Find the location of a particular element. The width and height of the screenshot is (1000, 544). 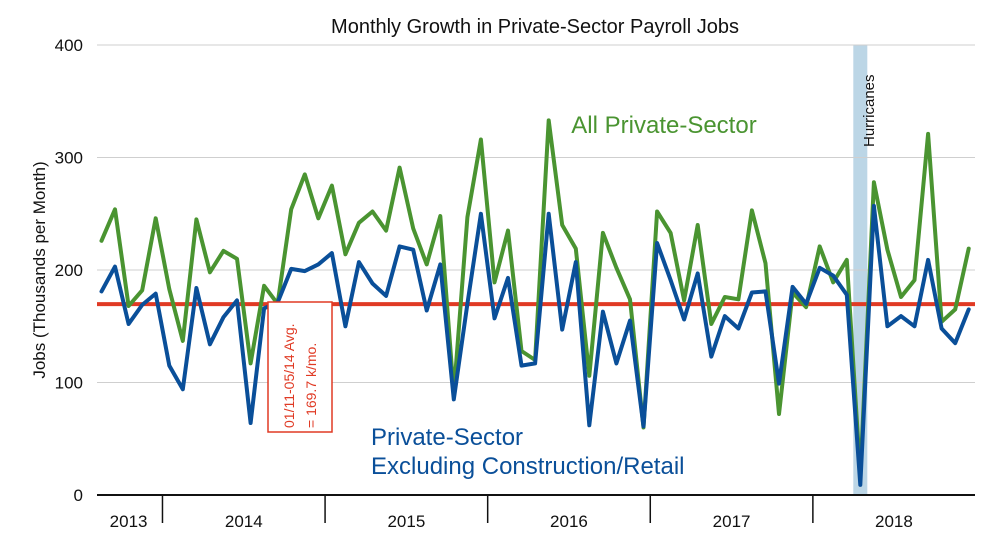

ex-construction-retail-label-line1: Private-Sector is located at coordinates (447, 437).